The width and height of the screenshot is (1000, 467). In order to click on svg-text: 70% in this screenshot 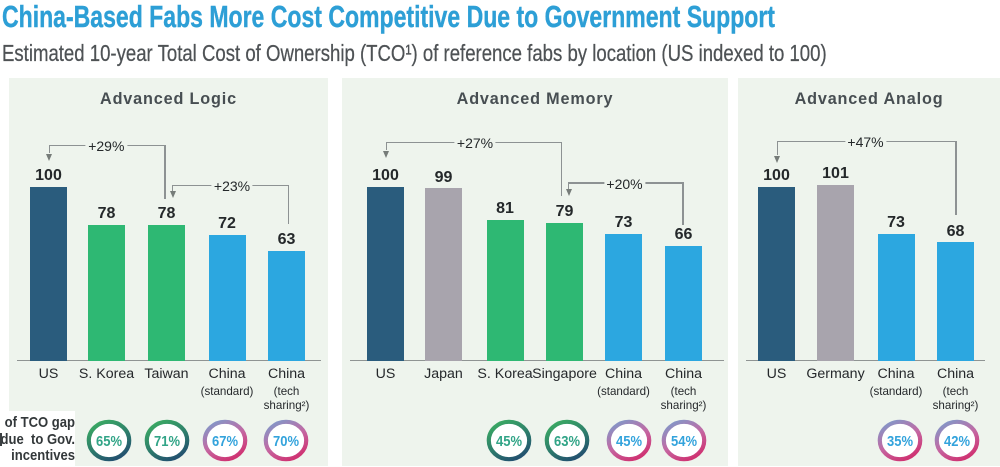, I will do `click(286, 442)`.